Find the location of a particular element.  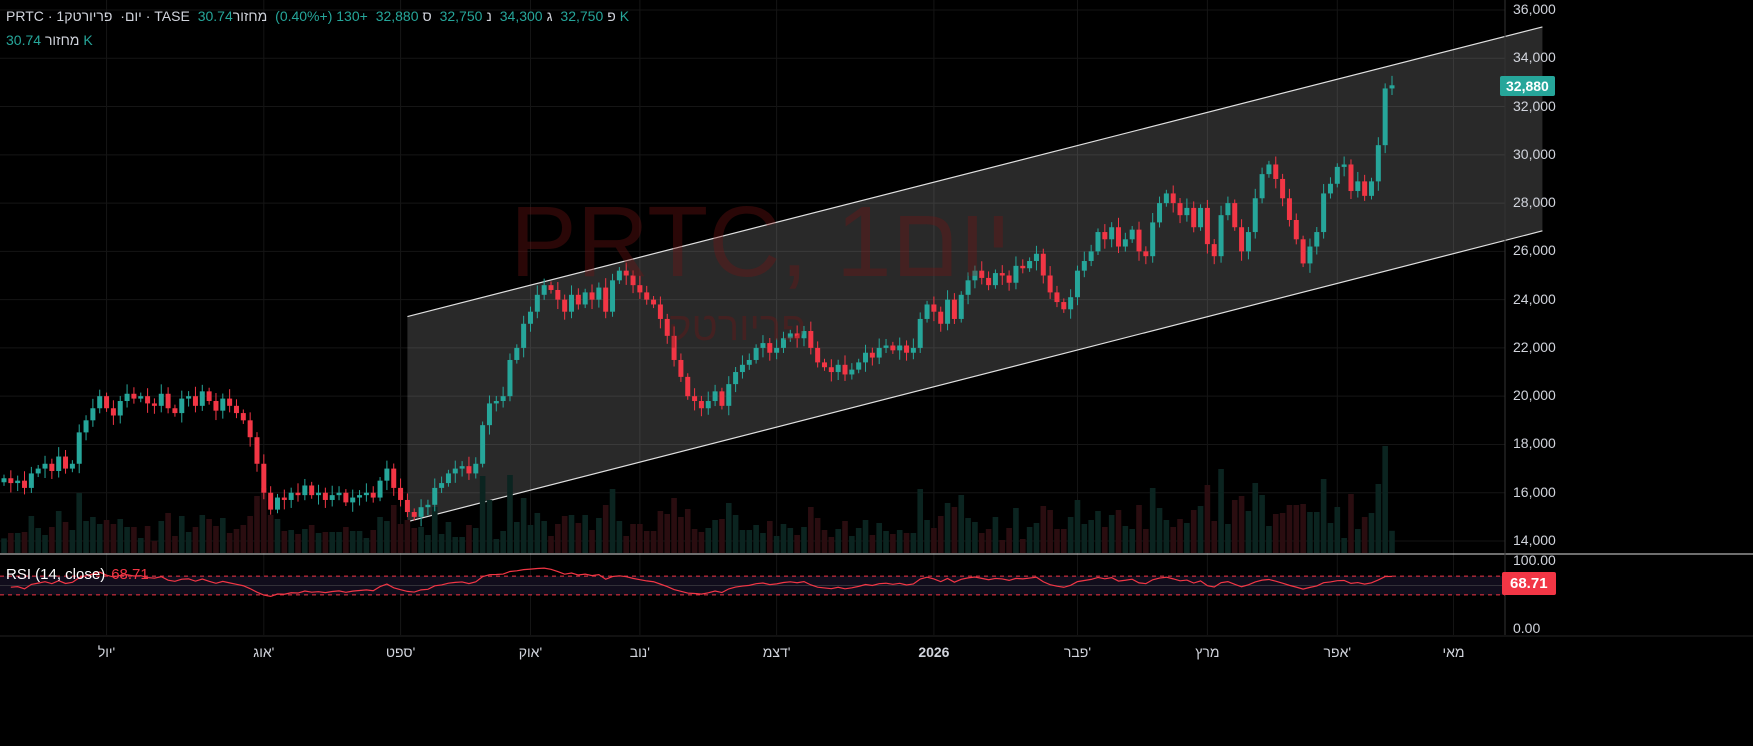

volume-legend: מחזור 30.74K is located at coordinates (51, 40).